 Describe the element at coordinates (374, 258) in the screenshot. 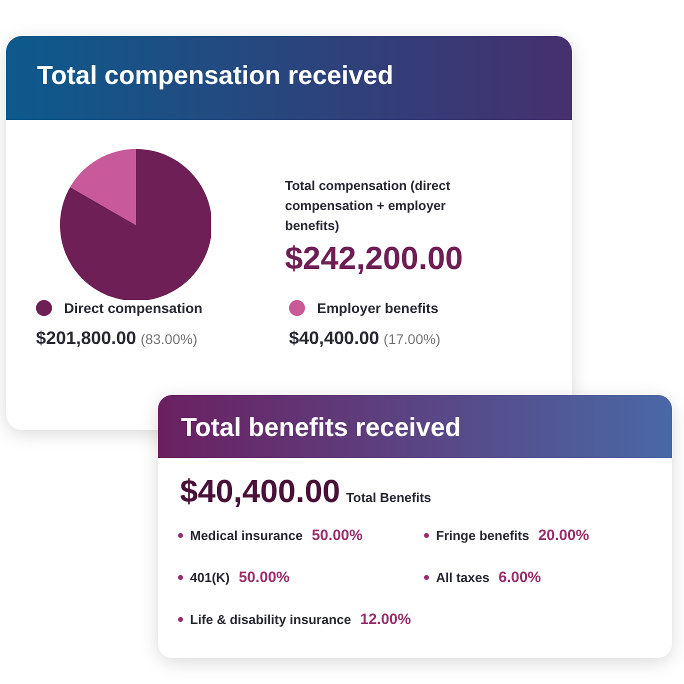

I see `text: $242,200.00` at that location.